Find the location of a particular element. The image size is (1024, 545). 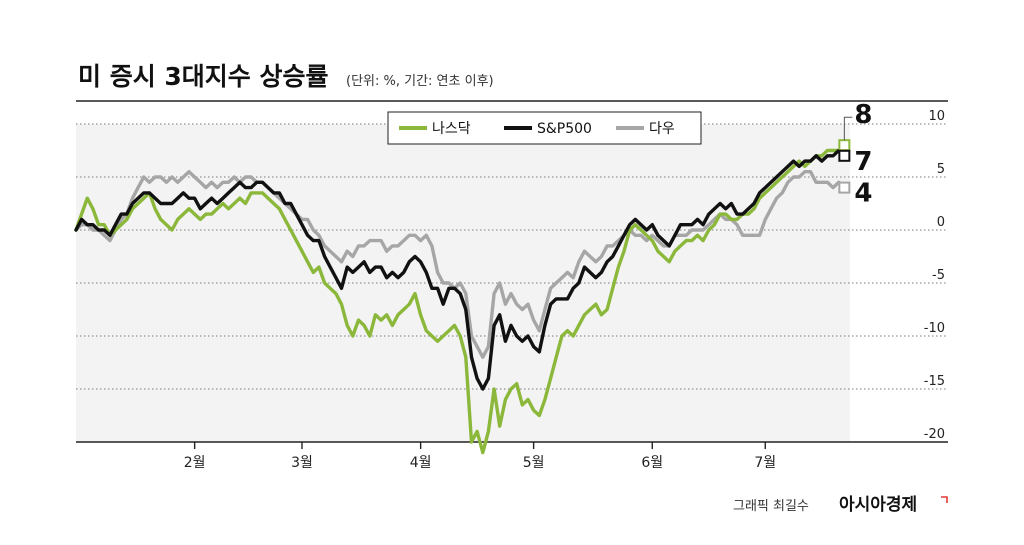

x-tick-label: 4월 is located at coordinates (421, 463).